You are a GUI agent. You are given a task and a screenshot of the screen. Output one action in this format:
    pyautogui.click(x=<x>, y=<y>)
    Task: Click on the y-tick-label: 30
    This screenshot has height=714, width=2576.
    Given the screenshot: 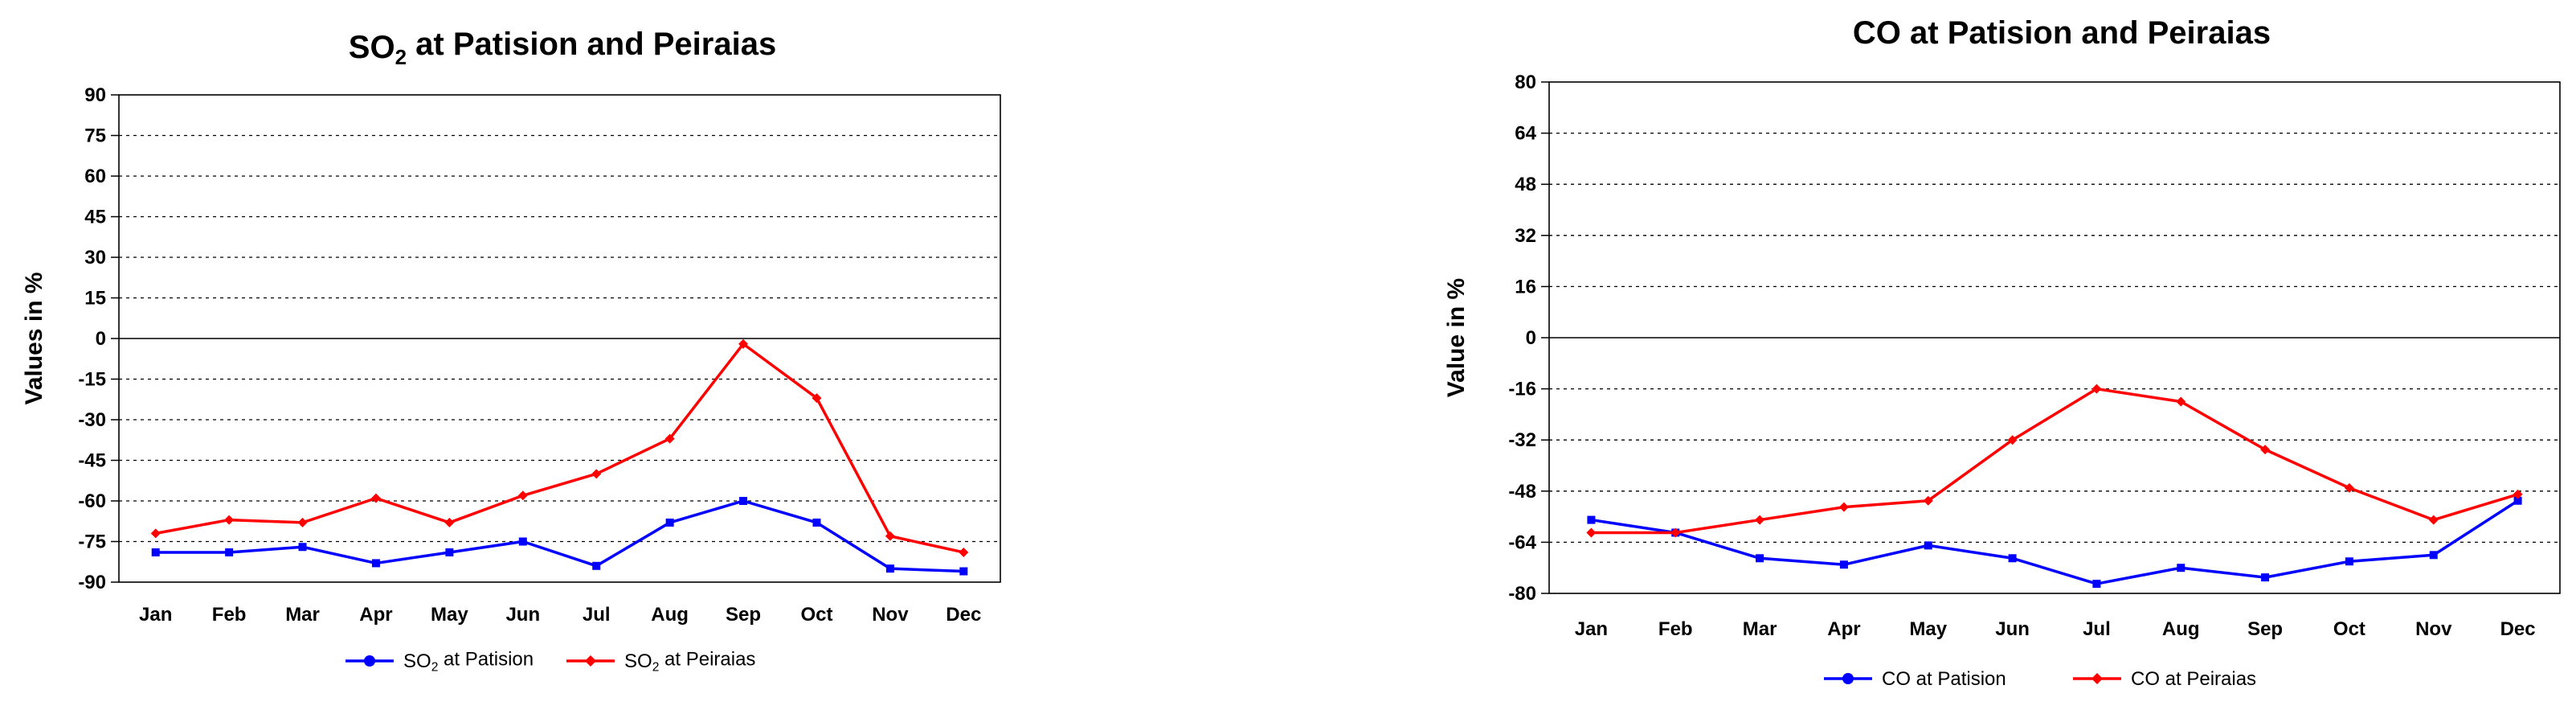 What is the action you would take?
    pyautogui.click(x=95, y=258)
    